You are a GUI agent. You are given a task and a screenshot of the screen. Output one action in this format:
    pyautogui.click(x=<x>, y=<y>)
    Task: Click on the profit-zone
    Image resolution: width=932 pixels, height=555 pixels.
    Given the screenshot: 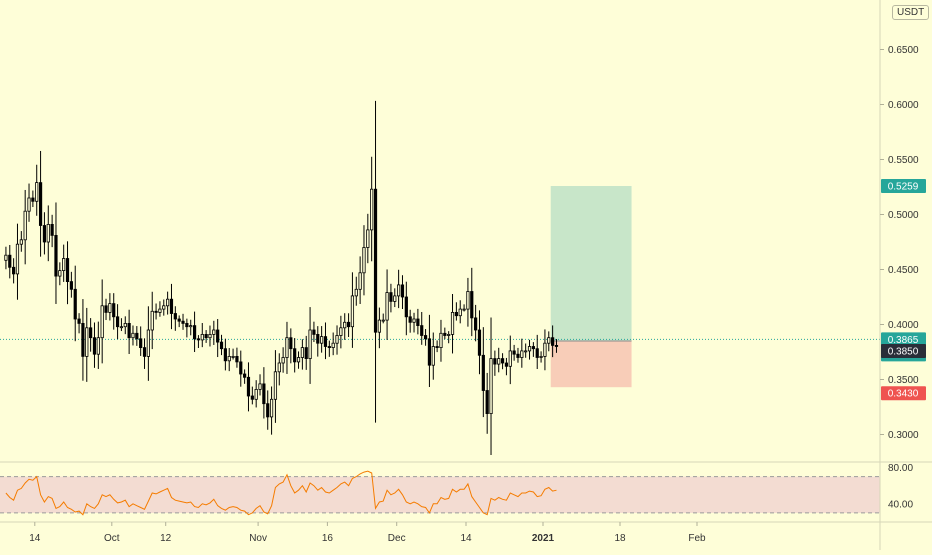 What is the action you would take?
    pyautogui.click(x=591, y=263)
    